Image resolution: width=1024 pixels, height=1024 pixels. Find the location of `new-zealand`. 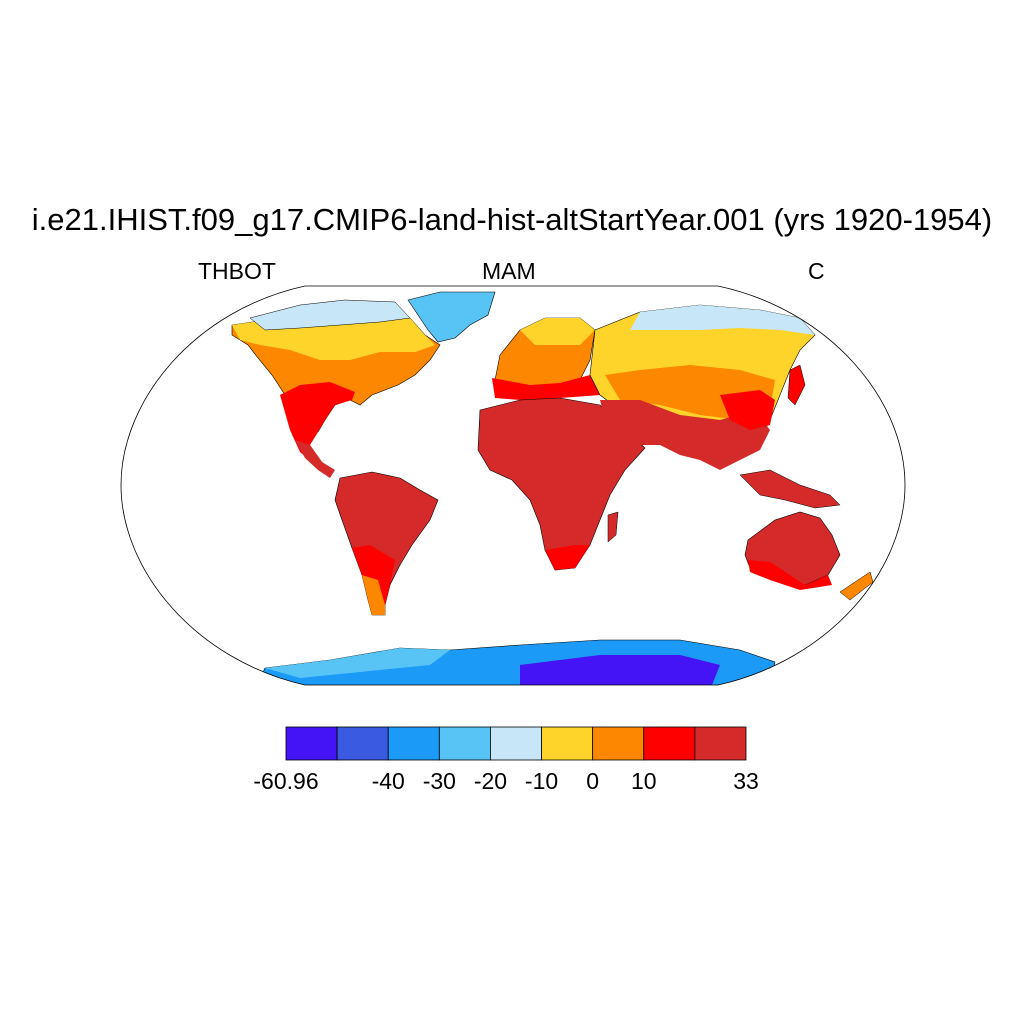

new-zealand is located at coordinates (856, 586).